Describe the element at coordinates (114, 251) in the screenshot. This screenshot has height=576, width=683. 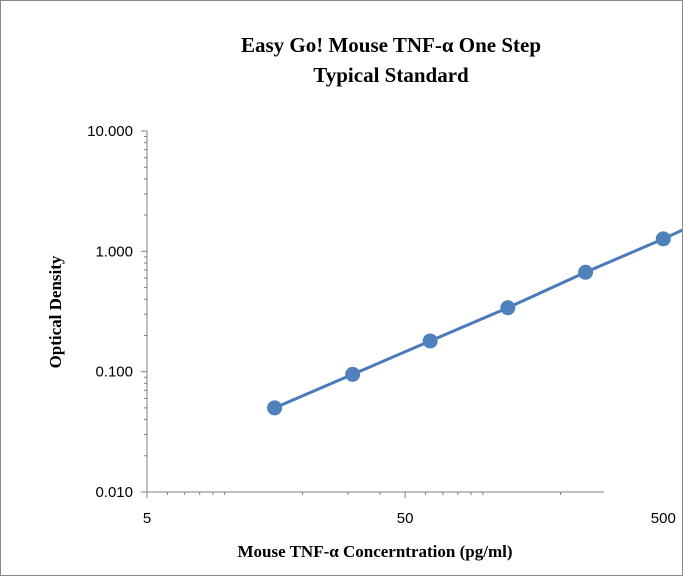
I see `y-tick-label: 1.000` at that location.